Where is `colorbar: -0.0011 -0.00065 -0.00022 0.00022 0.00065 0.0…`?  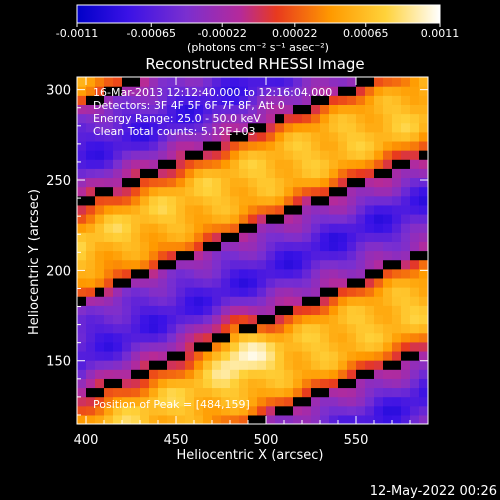
colorbar: -0.0011 -0.00065 -0.00022 0.00022 0.00065 0.0… is located at coordinates (257, 29).